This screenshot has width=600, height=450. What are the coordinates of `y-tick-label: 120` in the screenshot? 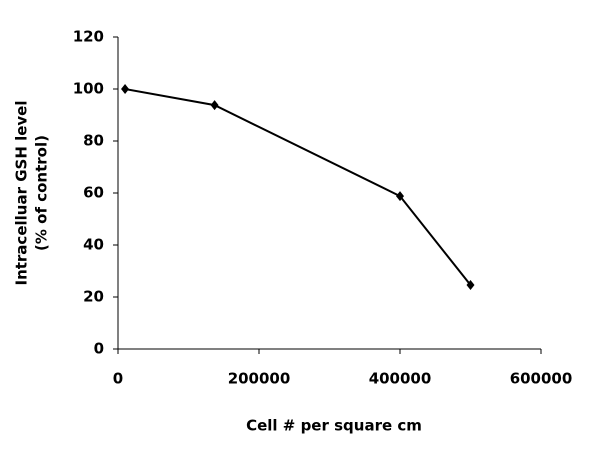 It's located at (88, 37).